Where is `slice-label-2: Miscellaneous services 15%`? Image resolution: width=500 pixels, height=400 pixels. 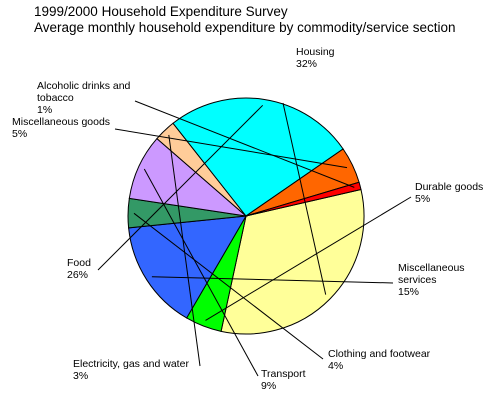 slice-label-2: Miscellaneous services 15% is located at coordinates (431, 280).